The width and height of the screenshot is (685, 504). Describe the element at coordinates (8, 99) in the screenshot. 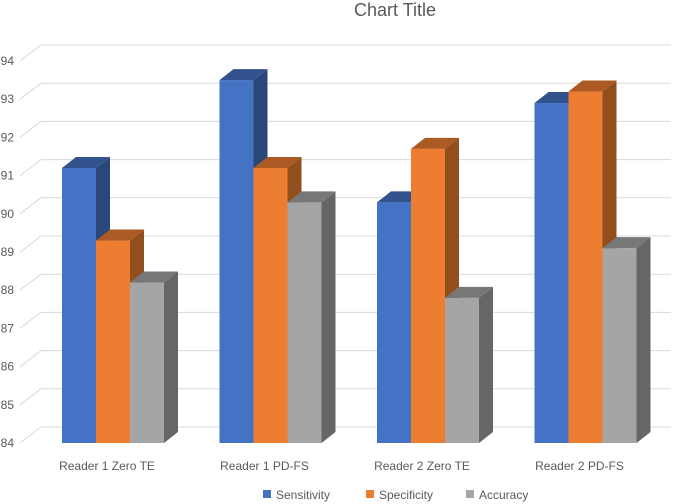

I see `y-tick-label: 93` at that location.